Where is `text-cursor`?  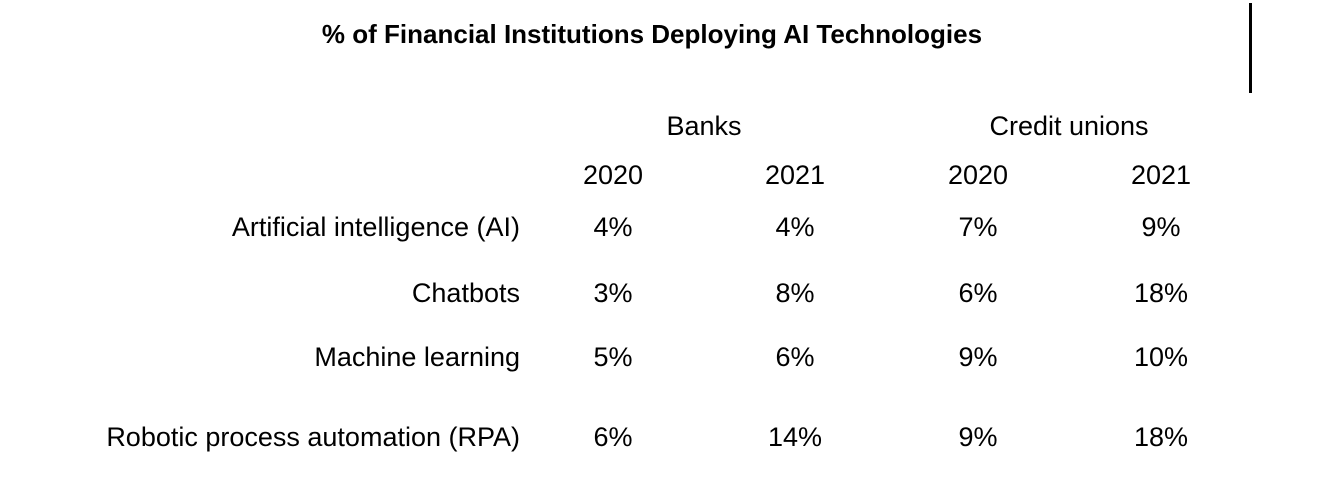 text-cursor is located at coordinates (1250, 48).